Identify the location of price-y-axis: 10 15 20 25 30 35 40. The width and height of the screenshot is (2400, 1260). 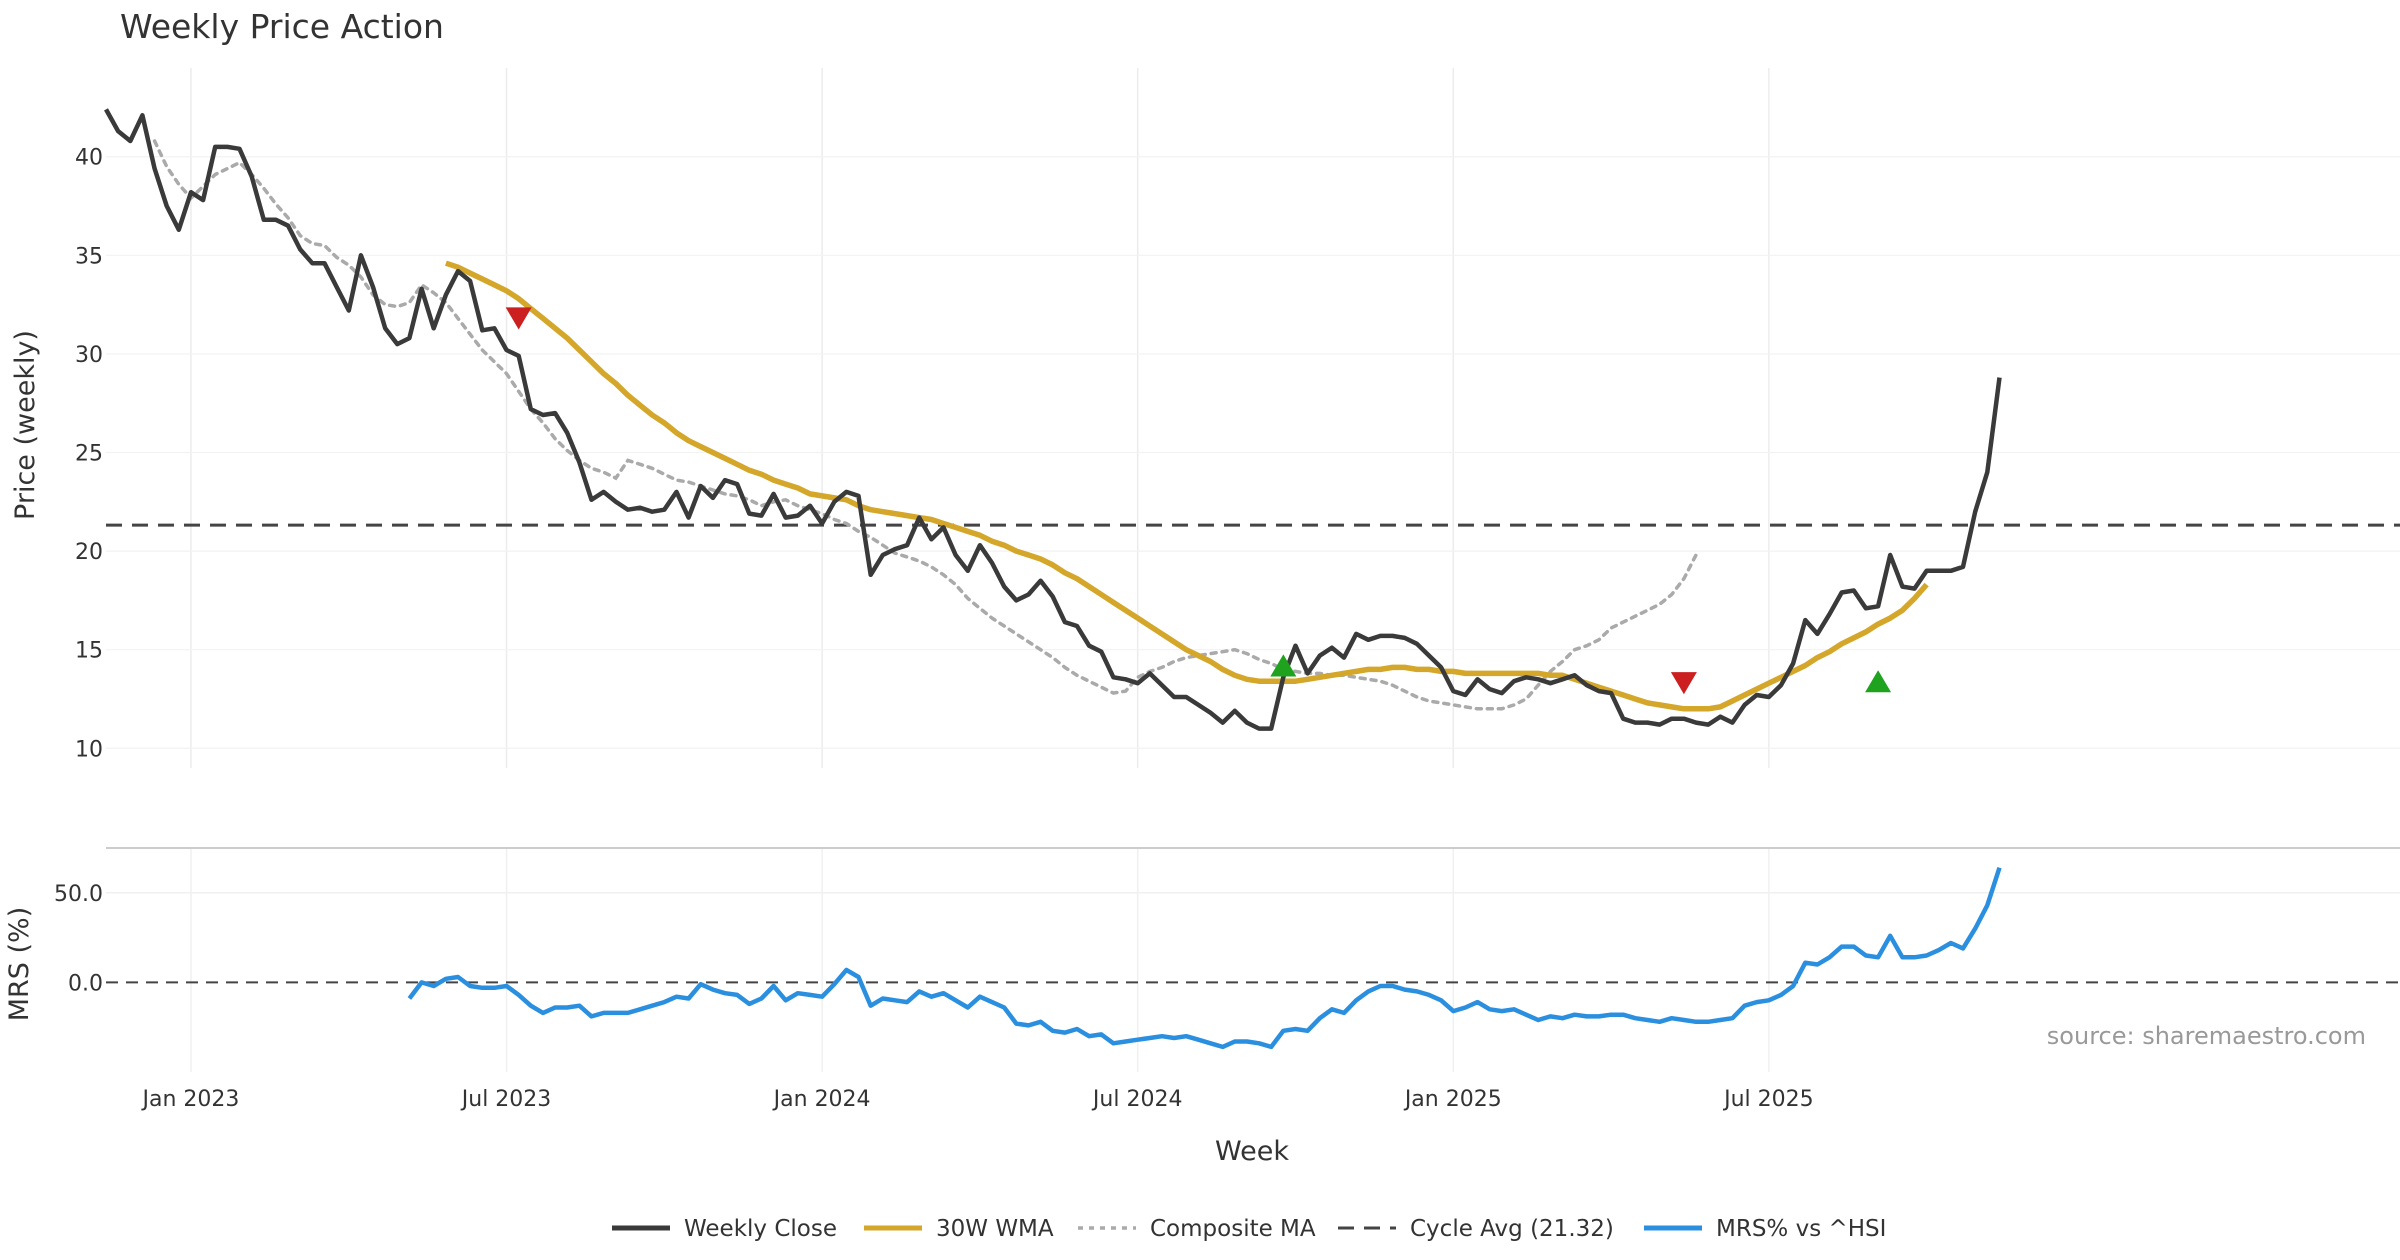
(89, 454).